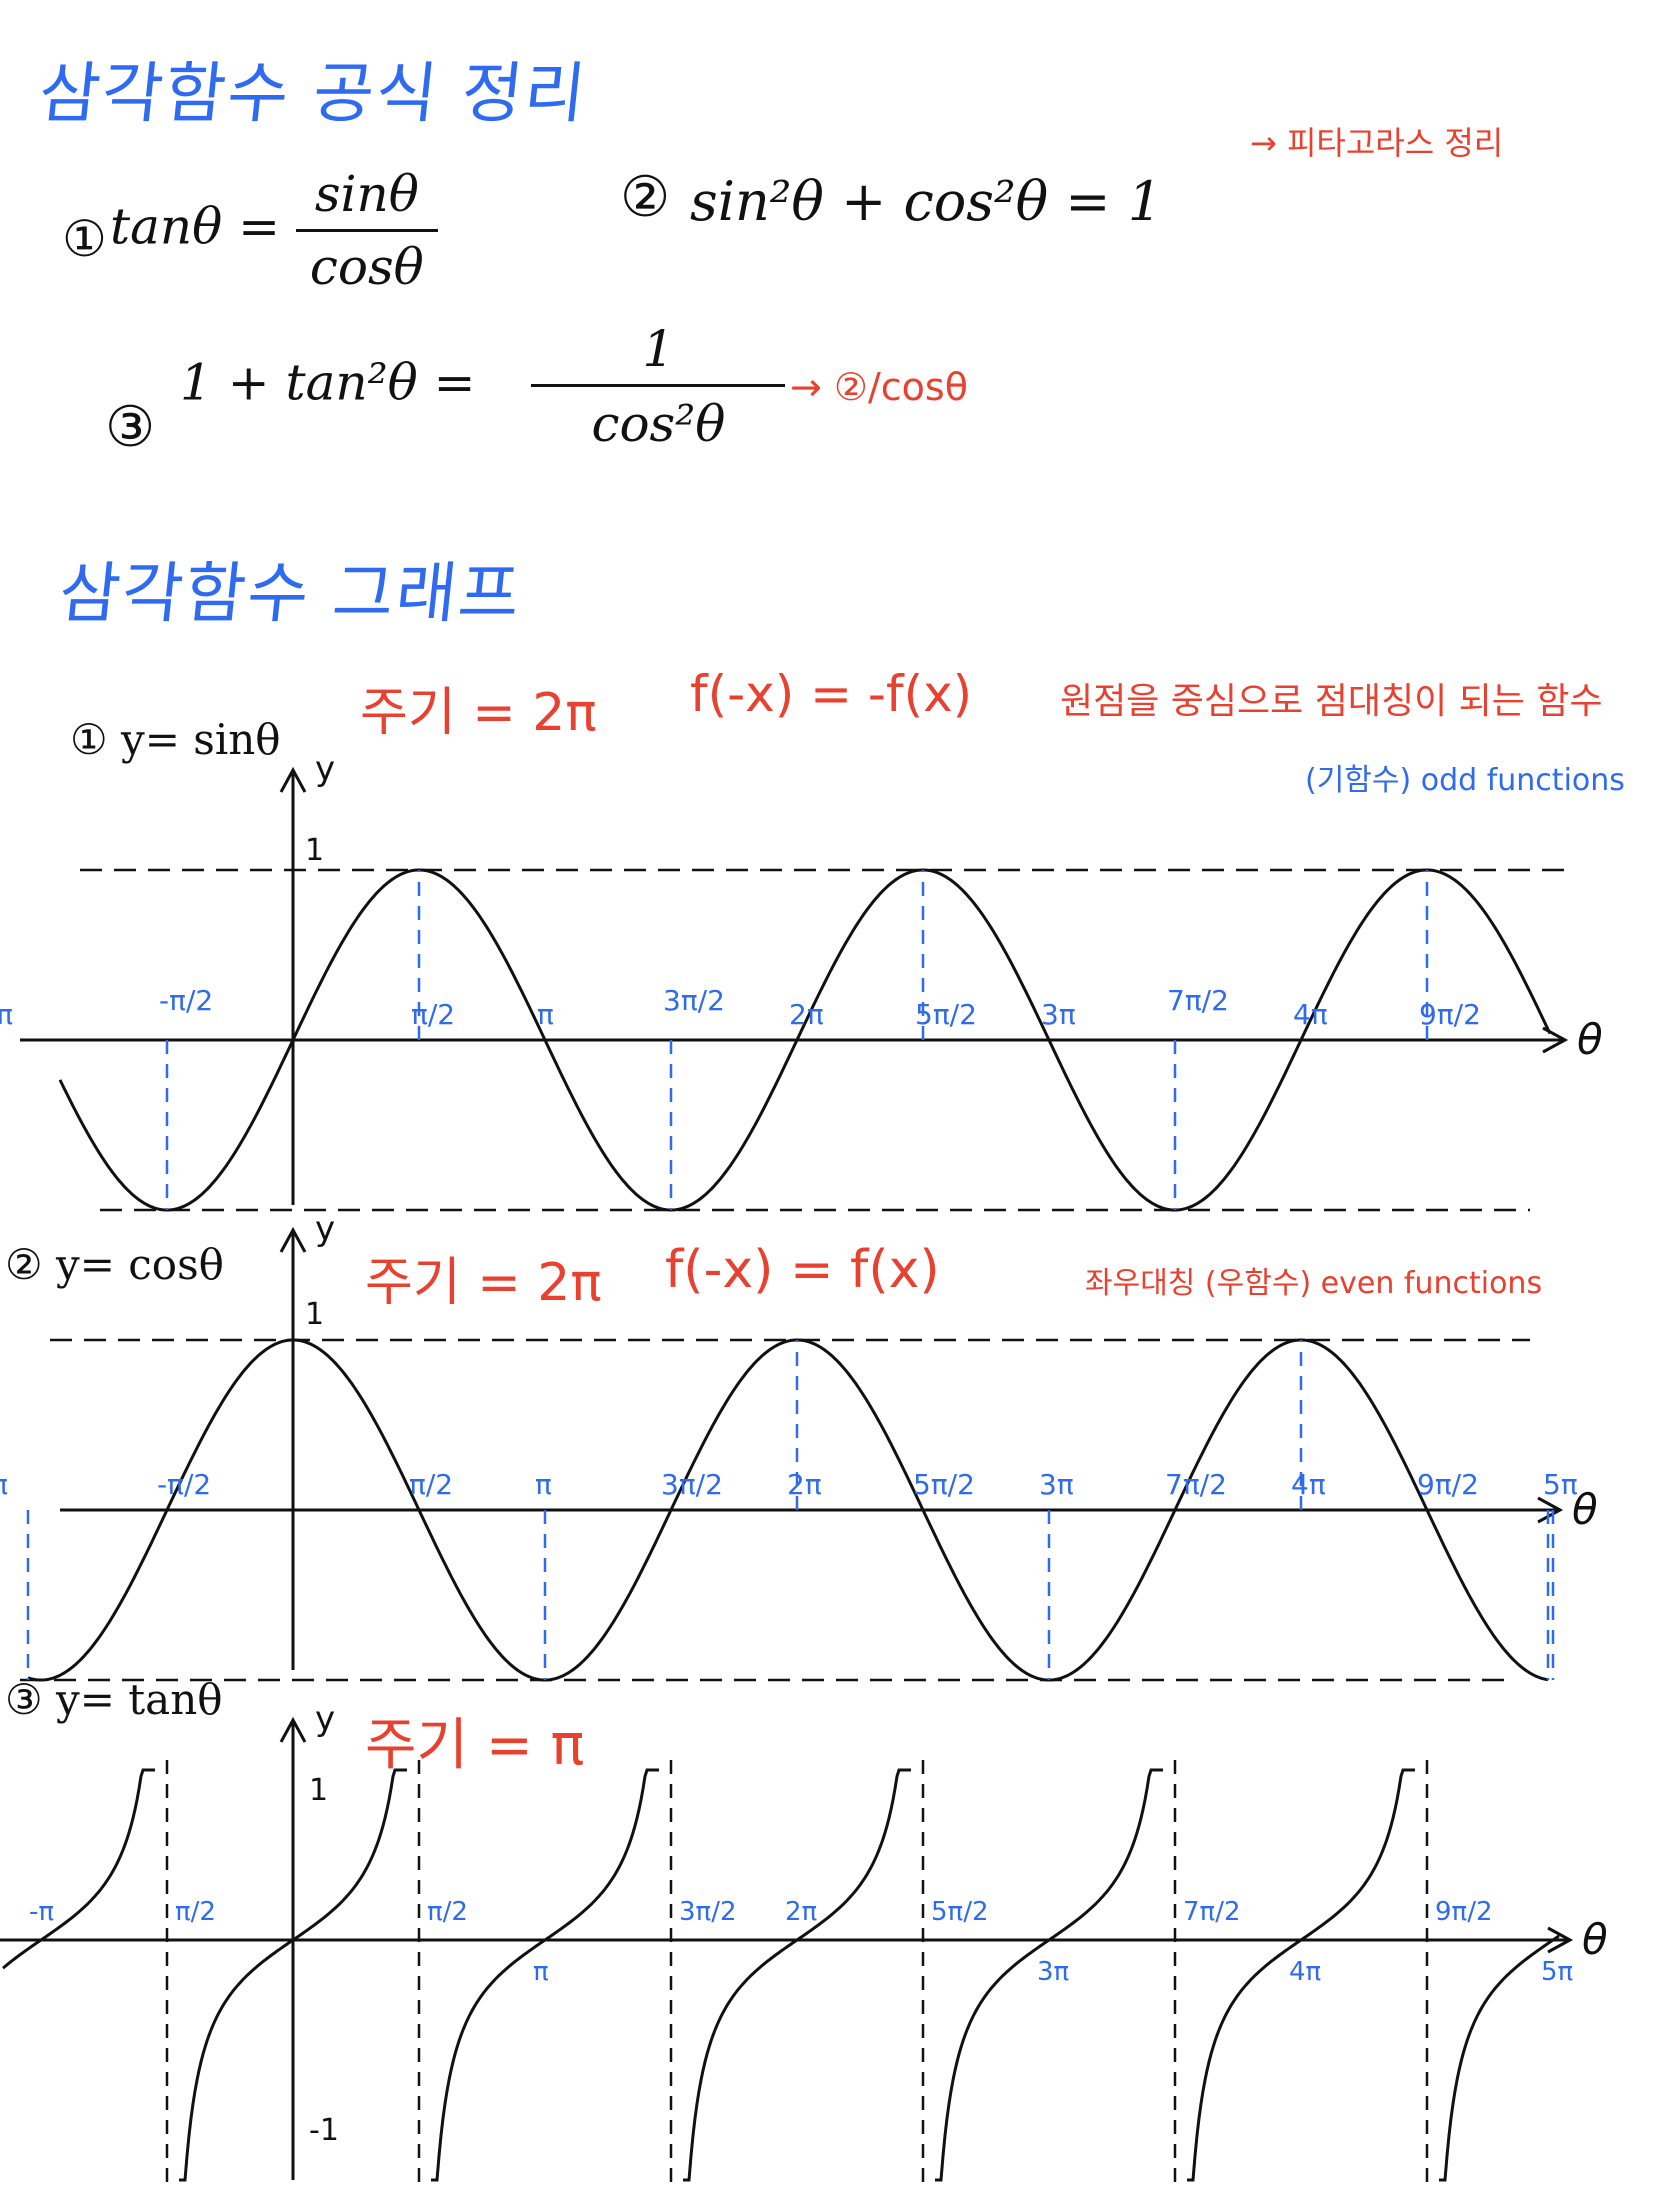 This screenshot has width=1670, height=2198. What do you see at coordinates (788, 1510) in the screenshot?
I see `cos-curve` at bounding box center [788, 1510].